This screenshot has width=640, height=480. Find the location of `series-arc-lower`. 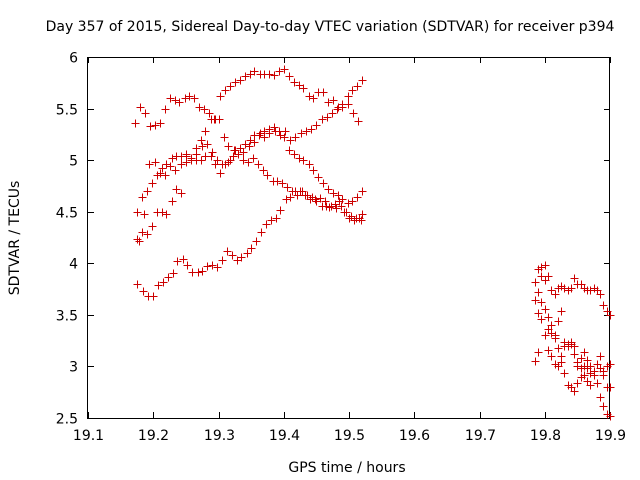

series-arc-lower is located at coordinates (250, 244).